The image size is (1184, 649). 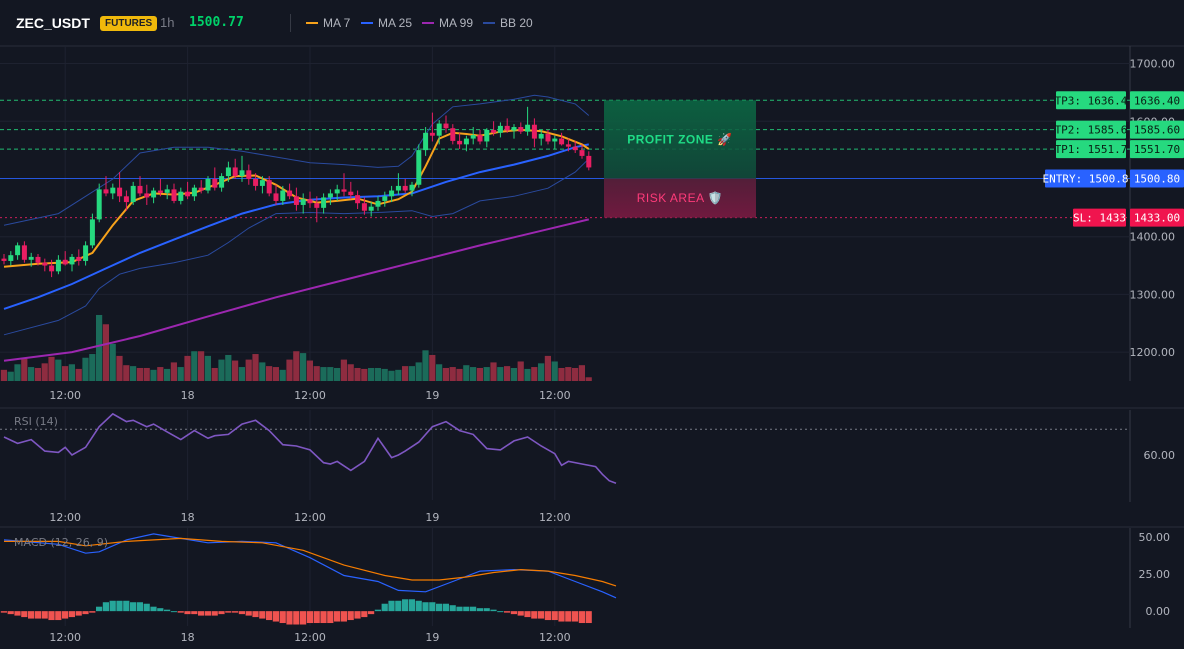 What do you see at coordinates (508, 23) in the screenshot?
I see `legend-bb20: BB 20` at bounding box center [508, 23].